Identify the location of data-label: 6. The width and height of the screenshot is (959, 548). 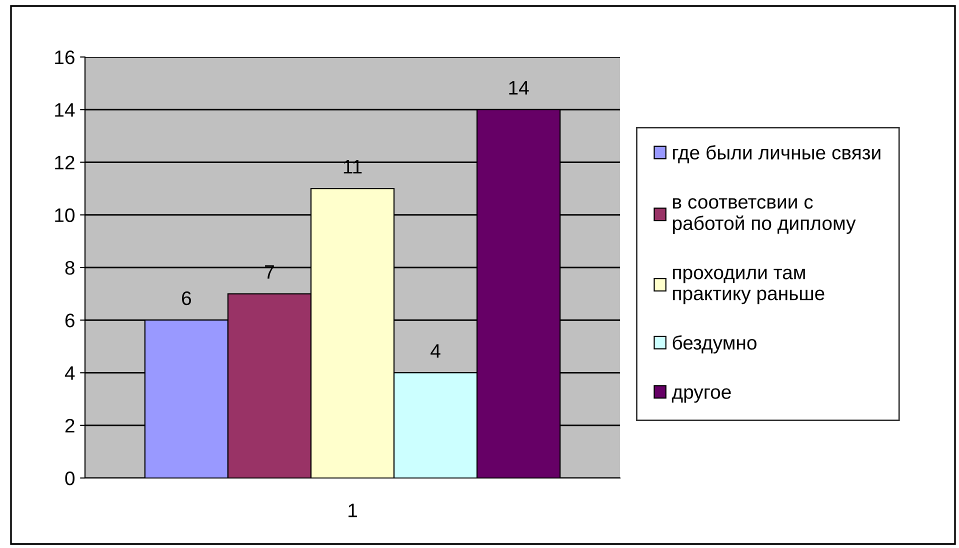
(186, 298).